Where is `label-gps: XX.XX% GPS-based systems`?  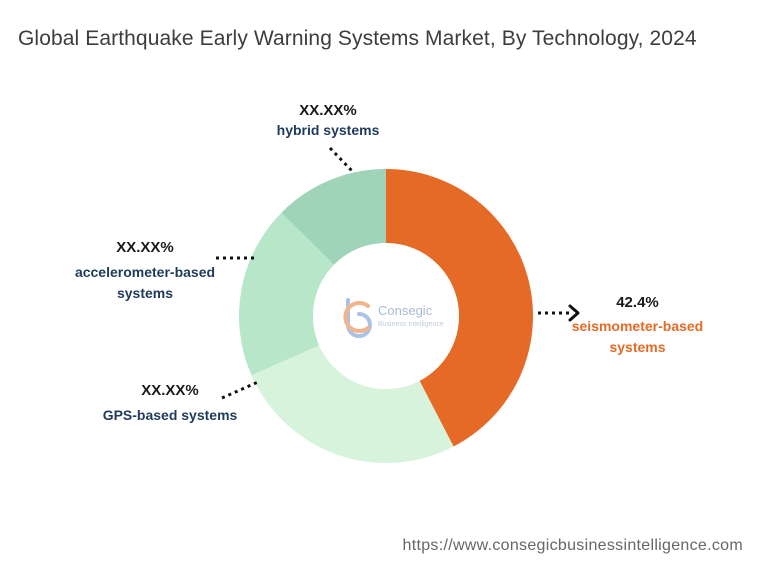 label-gps: XX.XX% GPS-based systems is located at coordinates (170, 404).